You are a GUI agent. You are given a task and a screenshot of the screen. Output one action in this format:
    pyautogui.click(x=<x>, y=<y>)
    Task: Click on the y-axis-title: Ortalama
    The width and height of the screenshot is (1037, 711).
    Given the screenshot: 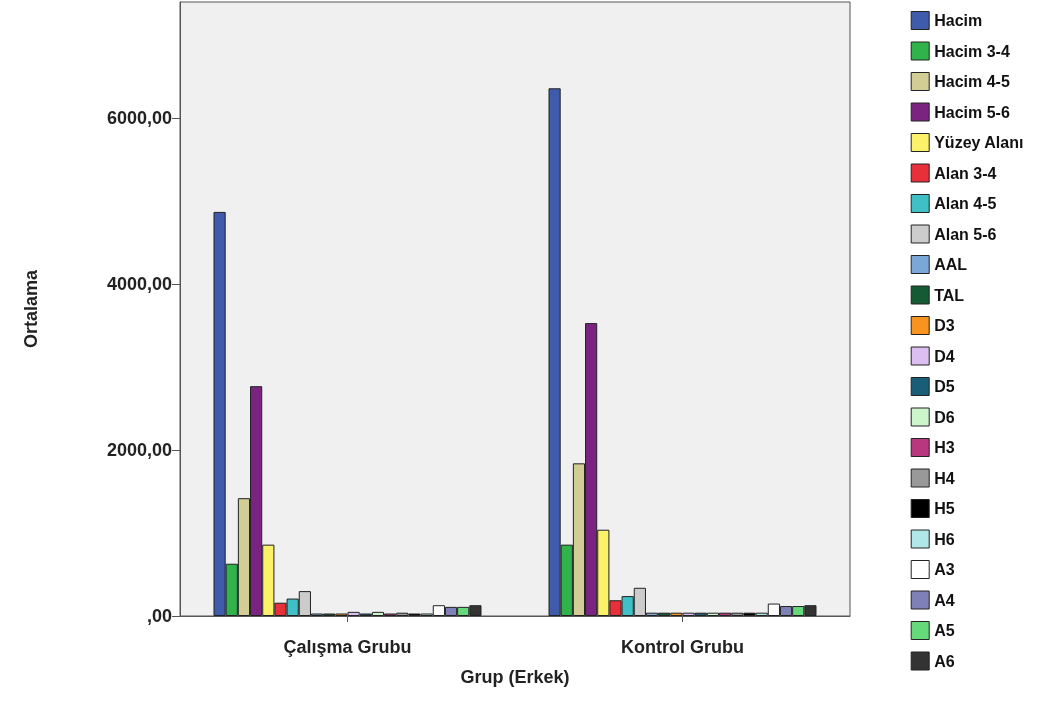 What is the action you would take?
    pyautogui.click(x=31, y=309)
    